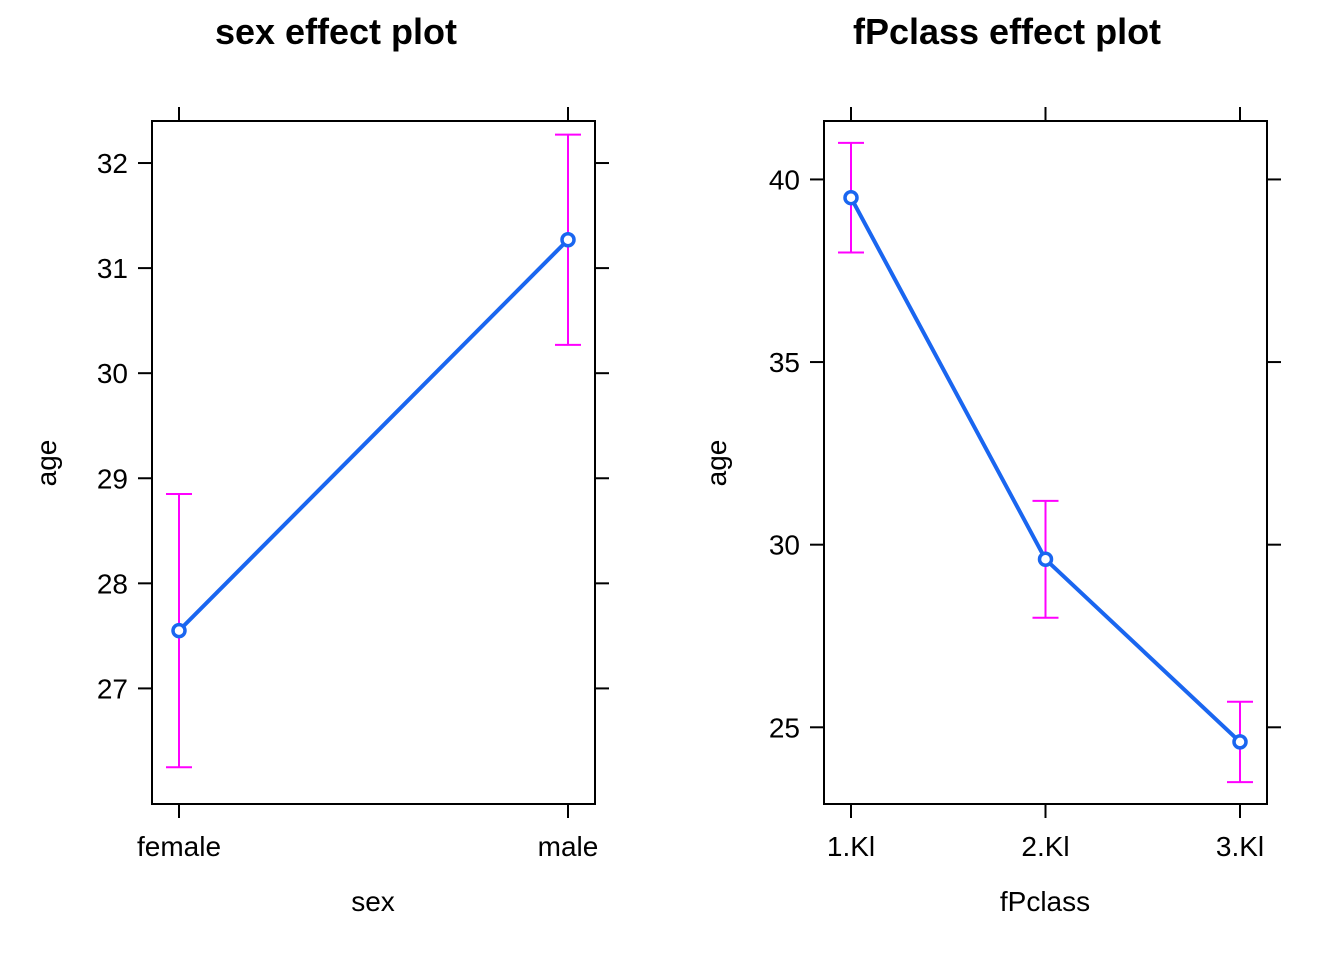  Describe the element at coordinates (373, 435) in the screenshot. I see `series-line` at that location.